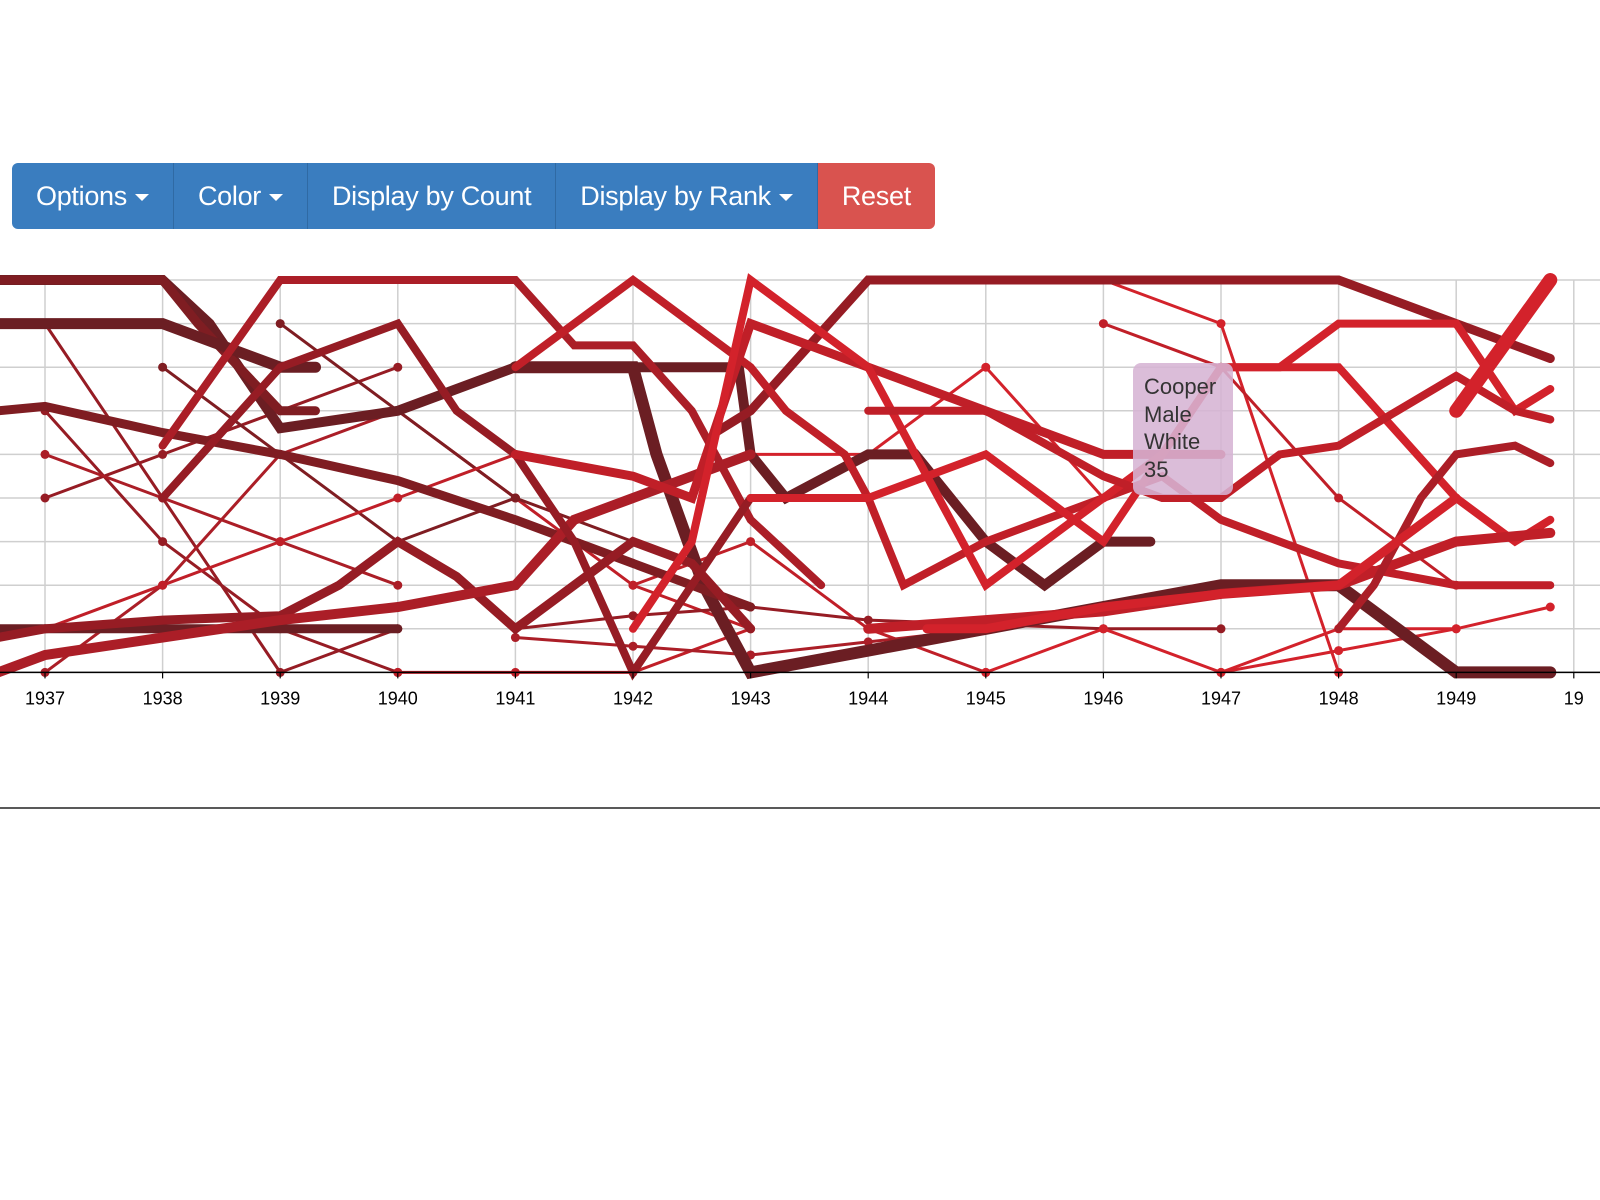 This screenshot has height=1200, width=1600. I want to click on display-by-rank-label: Display by Rank, so click(675, 195).